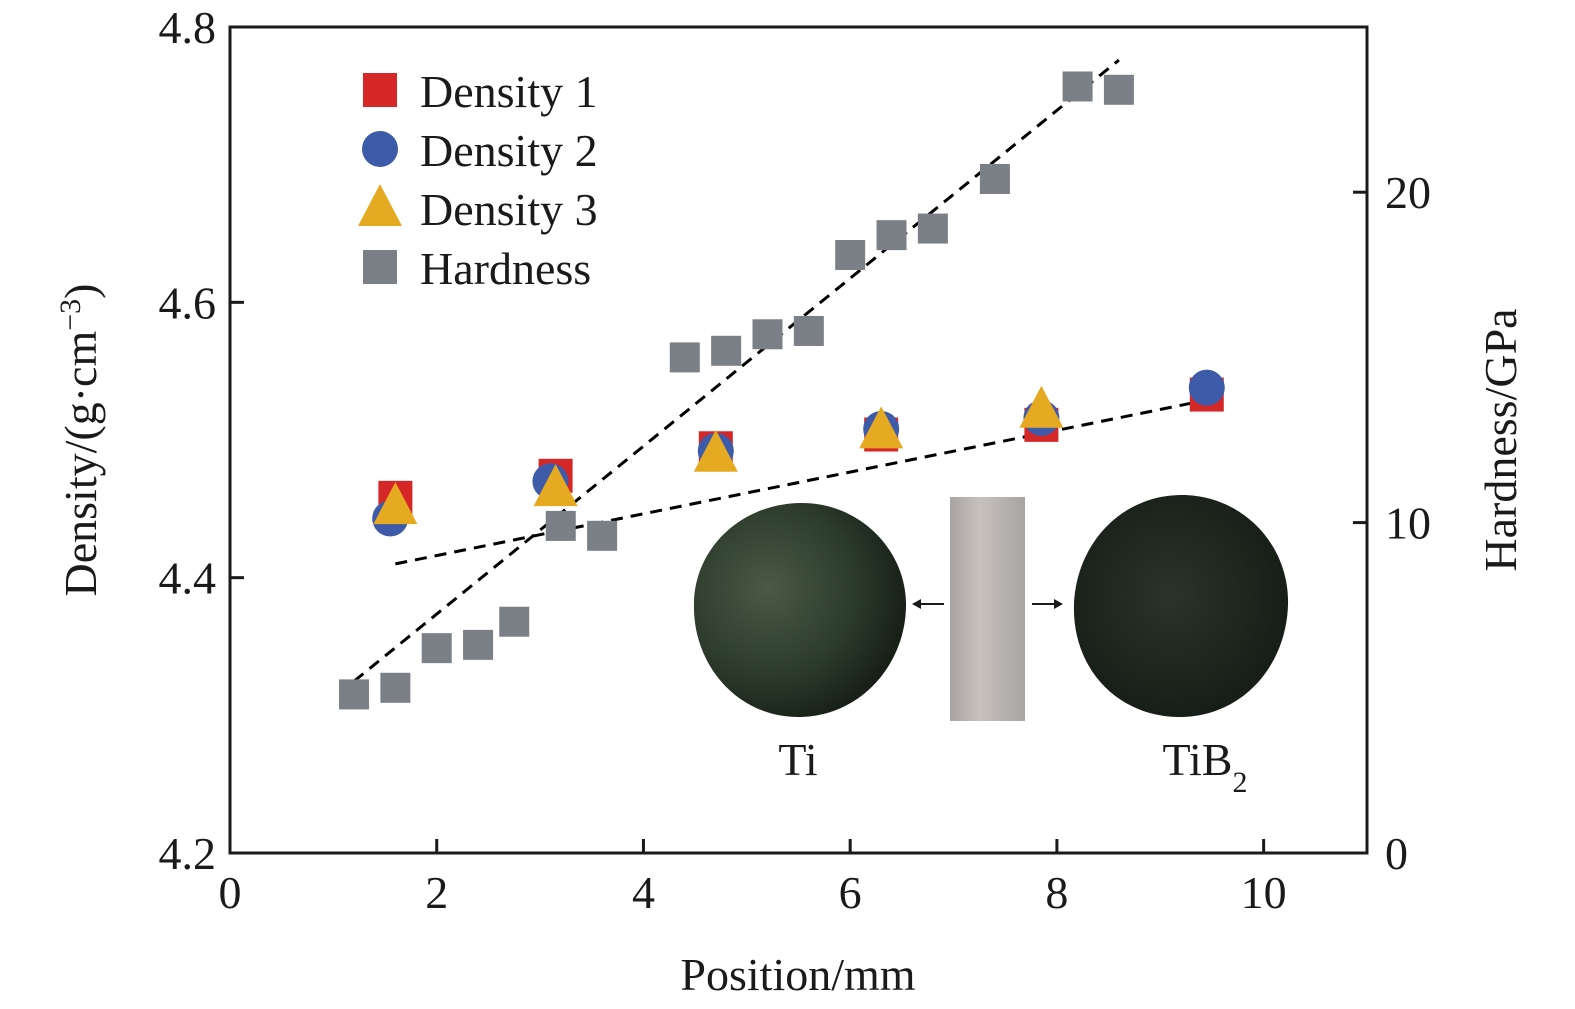 Image resolution: width=1575 pixels, height=1009 pixels. What do you see at coordinates (80, 440) in the screenshot?
I see `left-y-axis-label: Density/(g·cm−3)` at bounding box center [80, 440].